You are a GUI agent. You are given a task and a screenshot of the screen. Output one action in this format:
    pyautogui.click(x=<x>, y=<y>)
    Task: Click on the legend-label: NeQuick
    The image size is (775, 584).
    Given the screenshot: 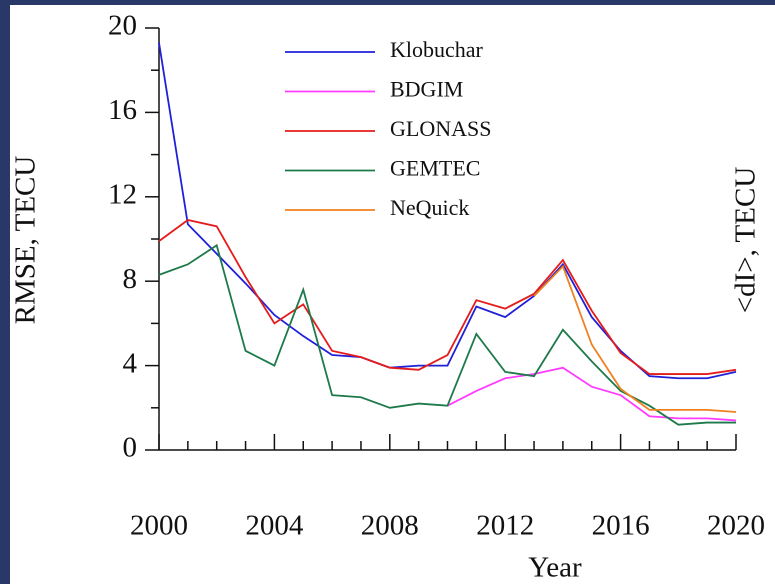 What is the action you would take?
    pyautogui.click(x=429, y=207)
    